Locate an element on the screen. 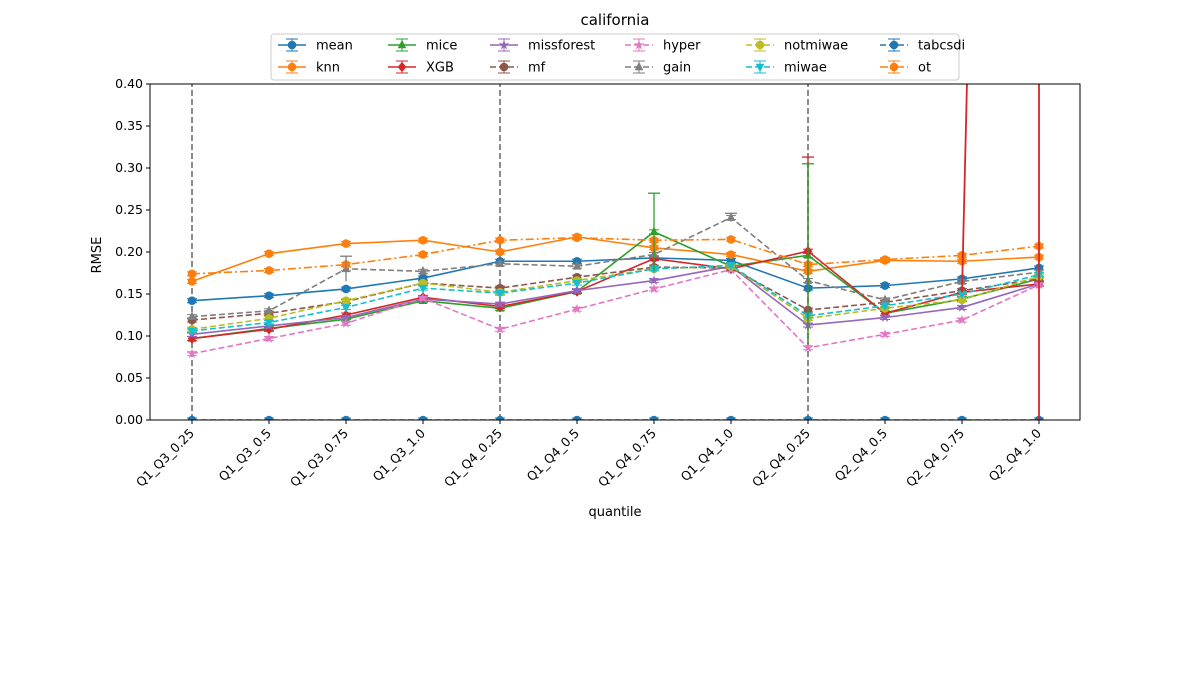 Image resolution: width=1200 pixels, height=700 pixels. legend-entry-mf: mf is located at coordinates (518, 68).